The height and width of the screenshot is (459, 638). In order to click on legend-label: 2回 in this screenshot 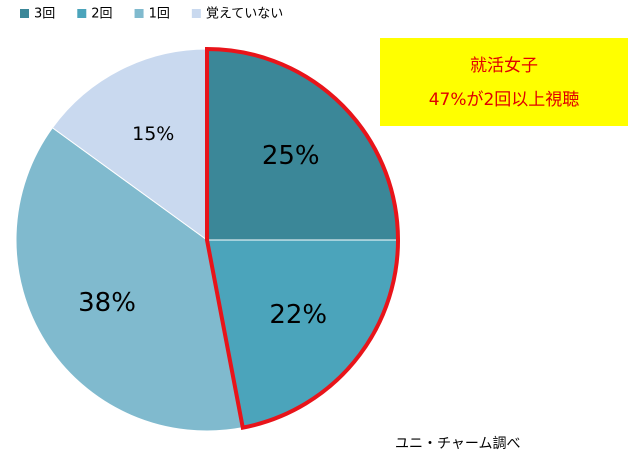, I will do `click(101, 14)`.